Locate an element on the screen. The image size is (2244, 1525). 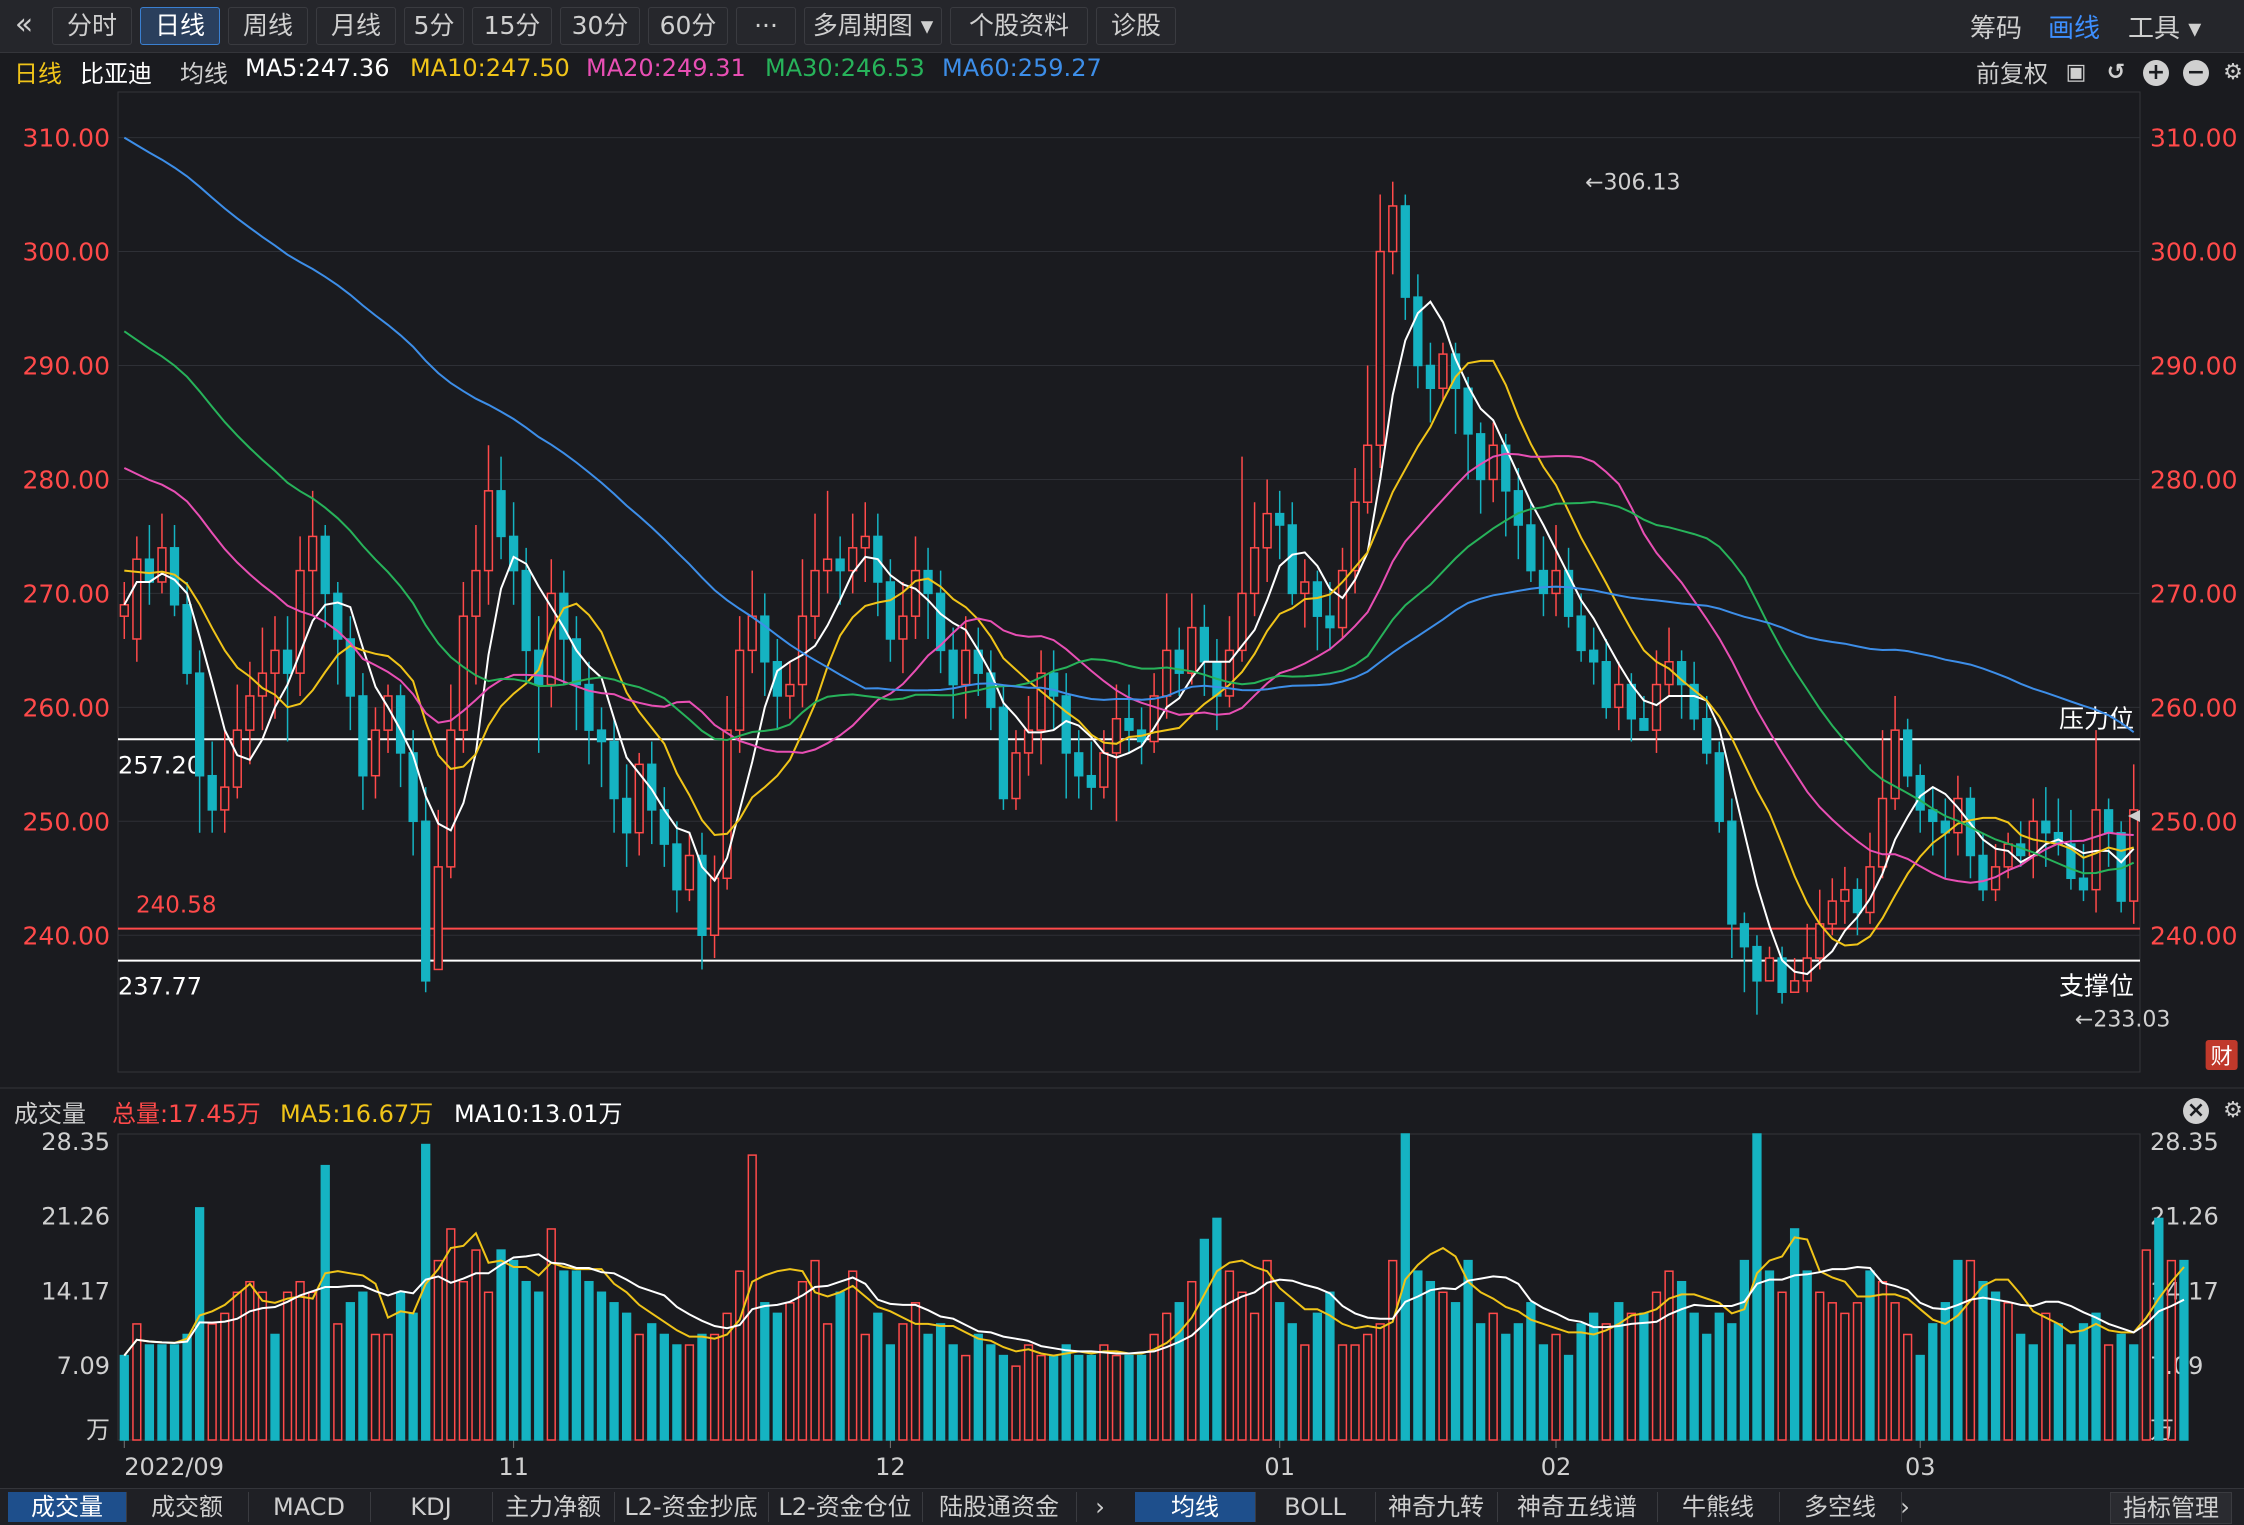
x-tick-label: 12 is located at coordinates (890, 1467).